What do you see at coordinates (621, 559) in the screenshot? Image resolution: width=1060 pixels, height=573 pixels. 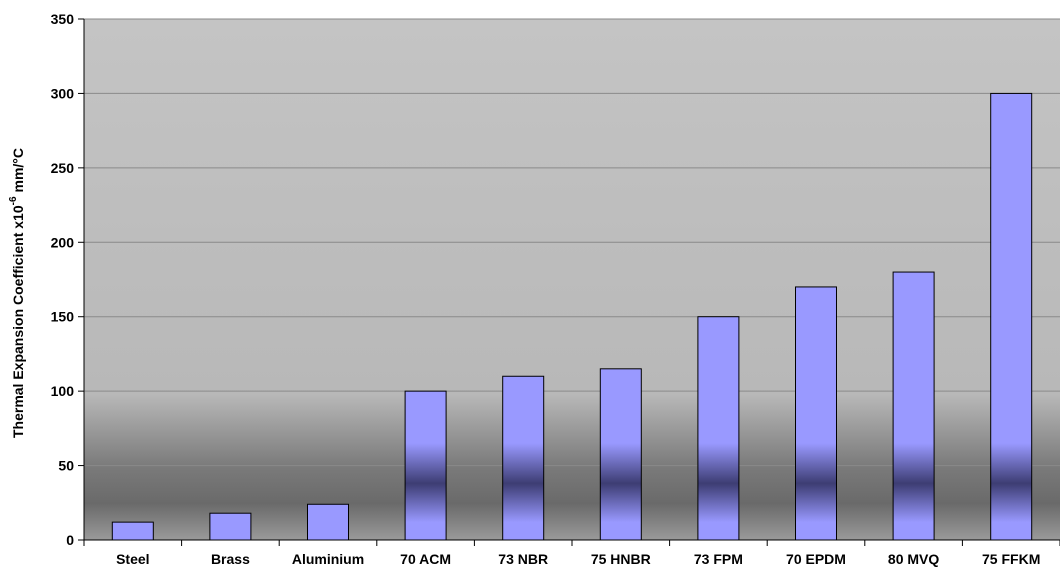 I see `x-tick-label: 75 HNBR` at bounding box center [621, 559].